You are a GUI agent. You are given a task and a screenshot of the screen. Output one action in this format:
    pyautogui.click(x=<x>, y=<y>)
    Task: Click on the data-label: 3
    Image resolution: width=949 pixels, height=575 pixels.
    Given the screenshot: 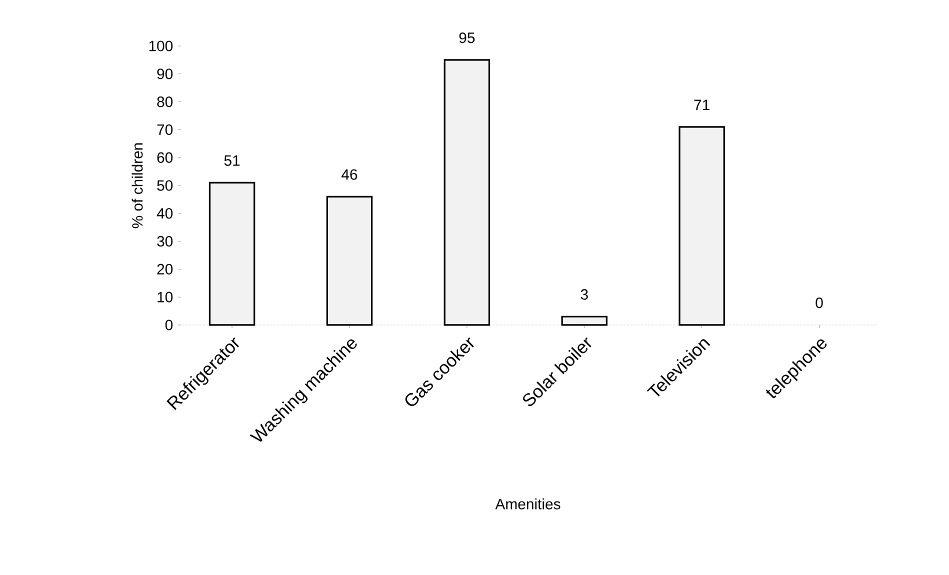 What is the action you would take?
    pyautogui.click(x=584, y=294)
    